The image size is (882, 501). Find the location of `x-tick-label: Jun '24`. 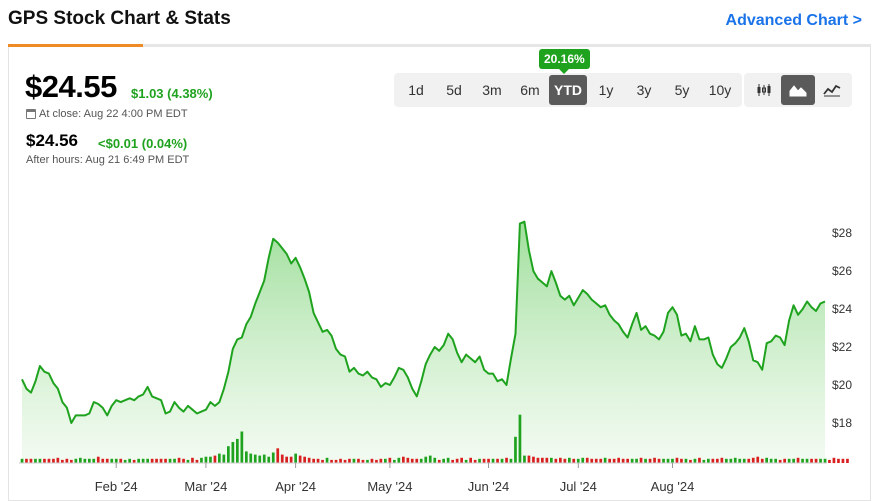

x-tick-label: Jun '24 is located at coordinates (489, 486).